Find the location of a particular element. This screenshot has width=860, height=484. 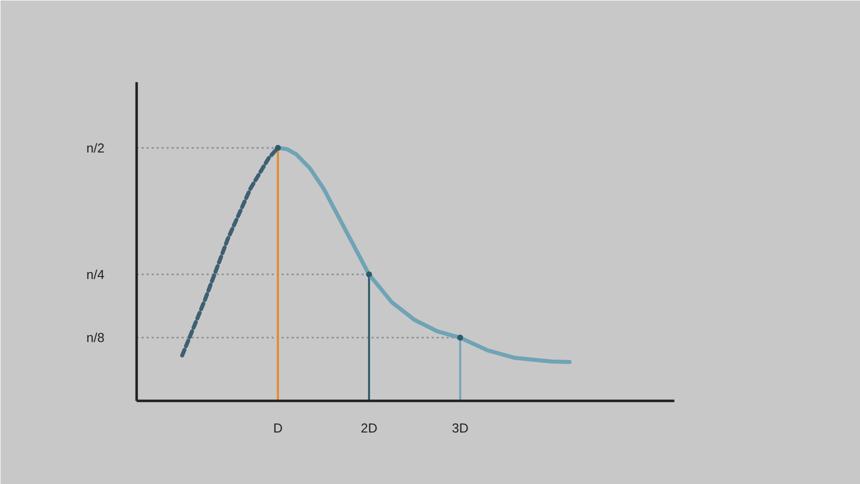

x-tick-label: 3D is located at coordinates (460, 428).